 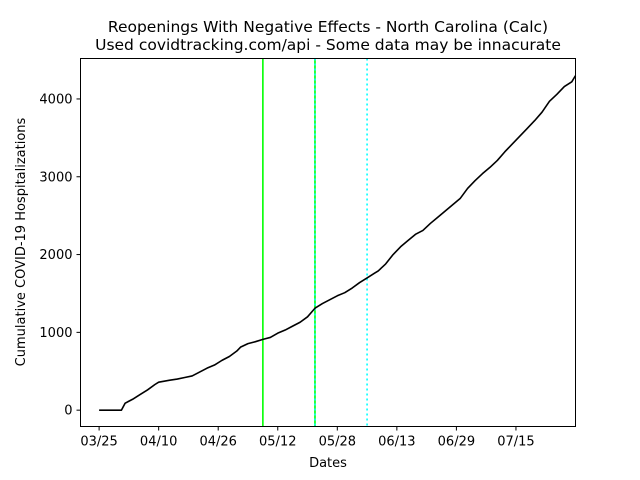 I want to click on y-tick-label: 2000, so click(x=55, y=255).